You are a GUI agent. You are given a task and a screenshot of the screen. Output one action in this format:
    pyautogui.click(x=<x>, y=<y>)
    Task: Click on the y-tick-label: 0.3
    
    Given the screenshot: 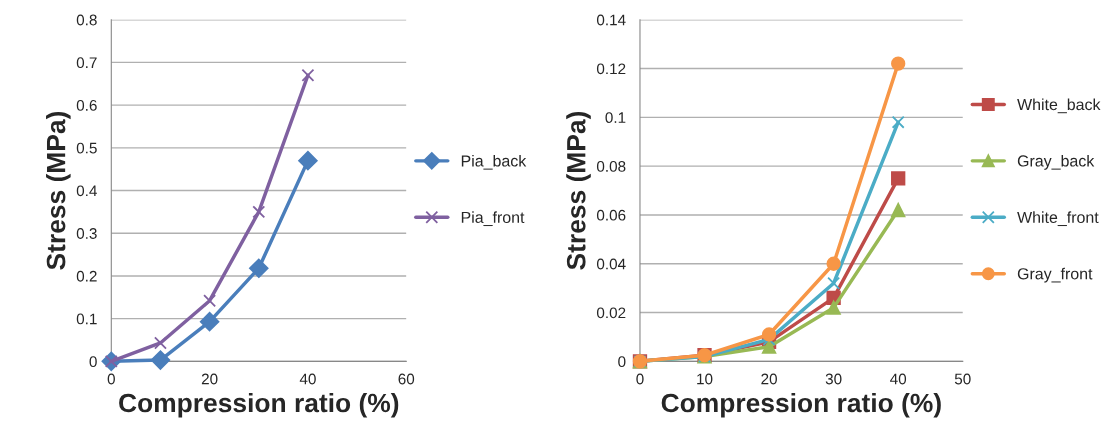 What is the action you would take?
    pyautogui.click(x=86, y=233)
    